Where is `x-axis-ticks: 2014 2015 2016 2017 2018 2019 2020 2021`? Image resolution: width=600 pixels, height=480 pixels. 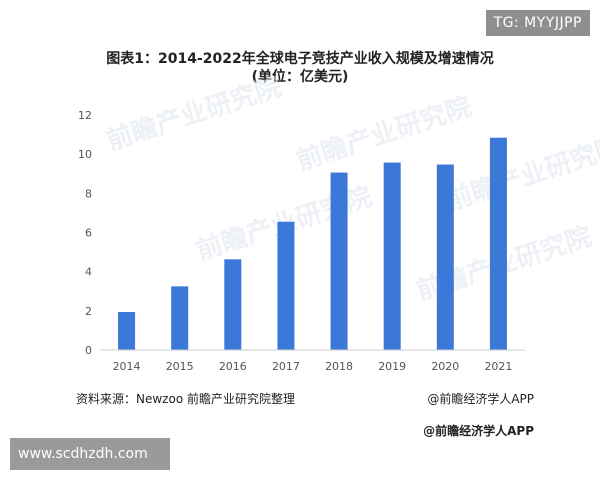
x-axis-ticks: 2014 2015 2016 2017 2018 2019 2020 2021 is located at coordinates (313, 366).